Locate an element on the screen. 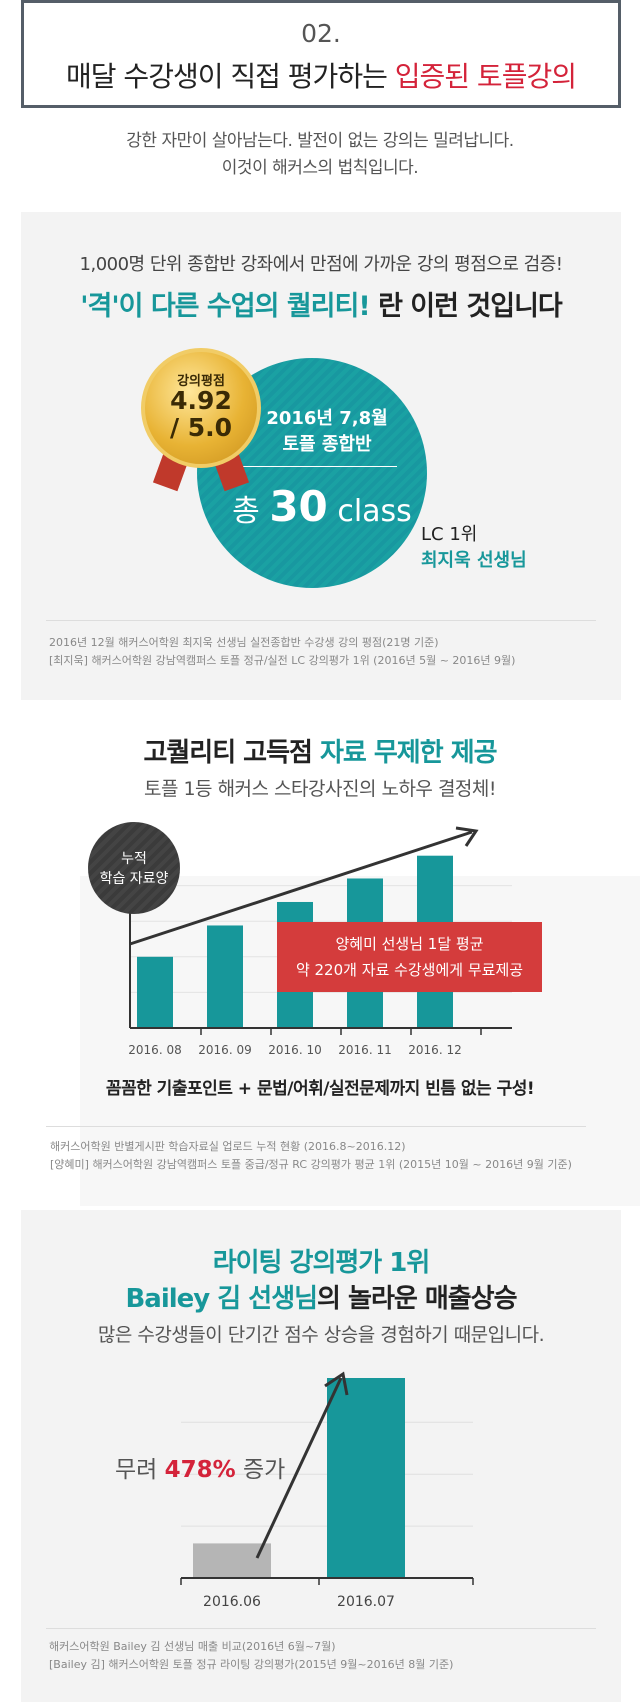 The width and height of the screenshot is (640, 1702). sales-increase-text: 무려 478% 증가 is located at coordinates (200, 1467).